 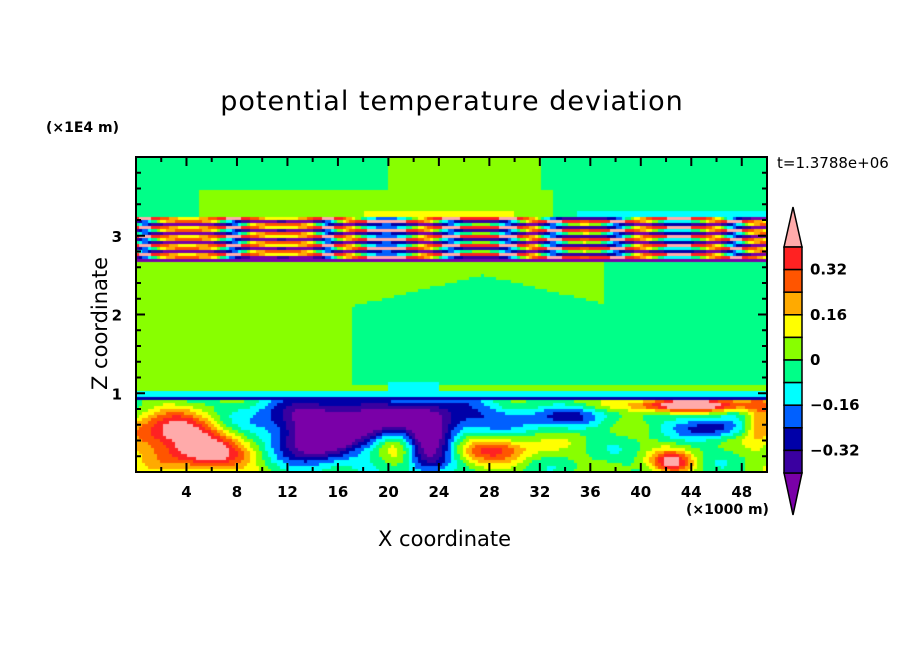 I want to click on x-axis-unit: (×1000 m), so click(x=727, y=510).